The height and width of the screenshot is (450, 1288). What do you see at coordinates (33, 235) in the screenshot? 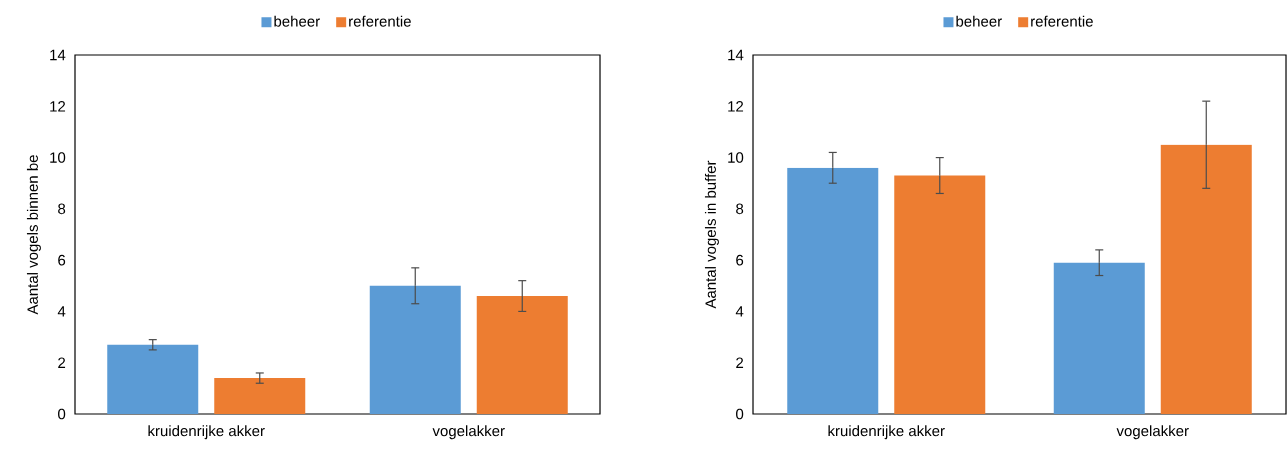
I see `y-axis-title: Aantal vogels binnen be` at bounding box center [33, 235].